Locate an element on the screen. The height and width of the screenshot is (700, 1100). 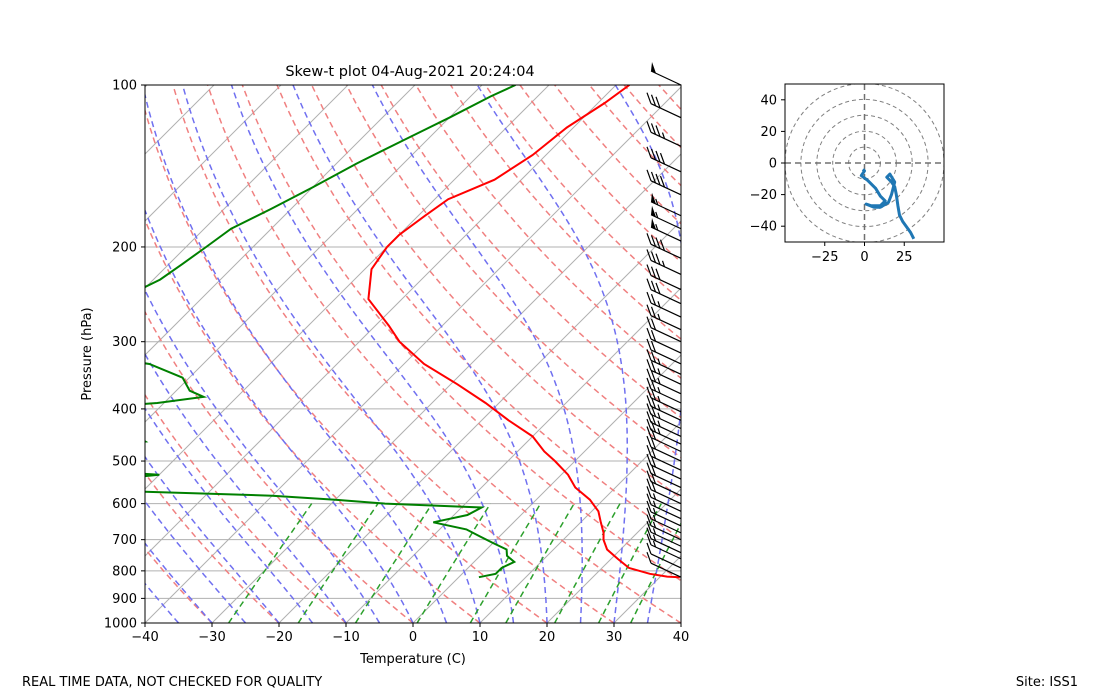
y-tick-label: 600 is located at coordinates (124, 504).